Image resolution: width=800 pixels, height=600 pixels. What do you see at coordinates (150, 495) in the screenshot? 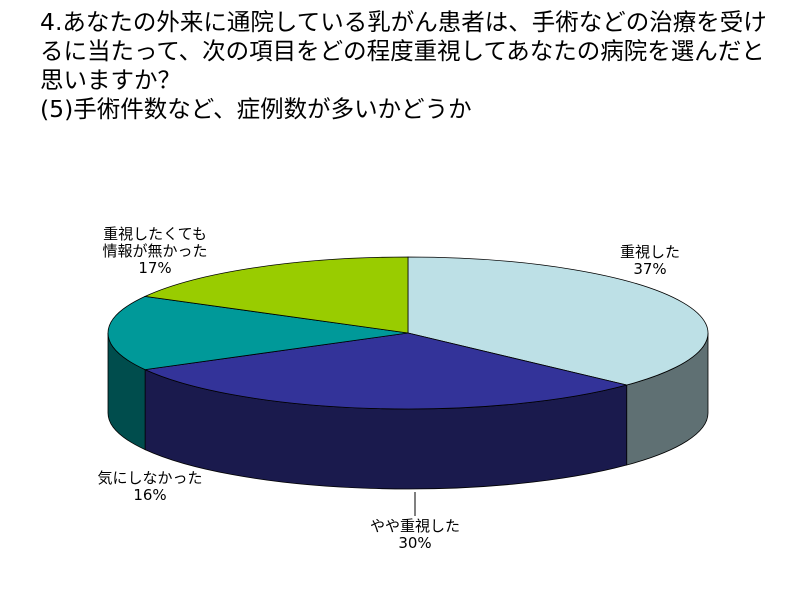
I see `value-label: 16%` at bounding box center [150, 495].